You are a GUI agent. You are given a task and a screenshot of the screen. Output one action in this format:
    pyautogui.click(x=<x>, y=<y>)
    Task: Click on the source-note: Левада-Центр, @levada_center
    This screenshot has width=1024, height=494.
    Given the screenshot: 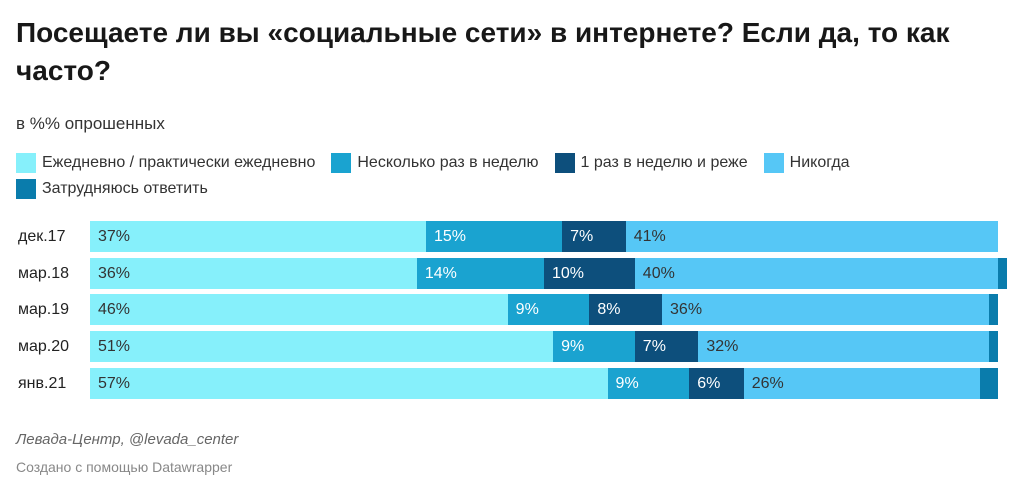 What is the action you would take?
    pyautogui.click(x=127, y=439)
    